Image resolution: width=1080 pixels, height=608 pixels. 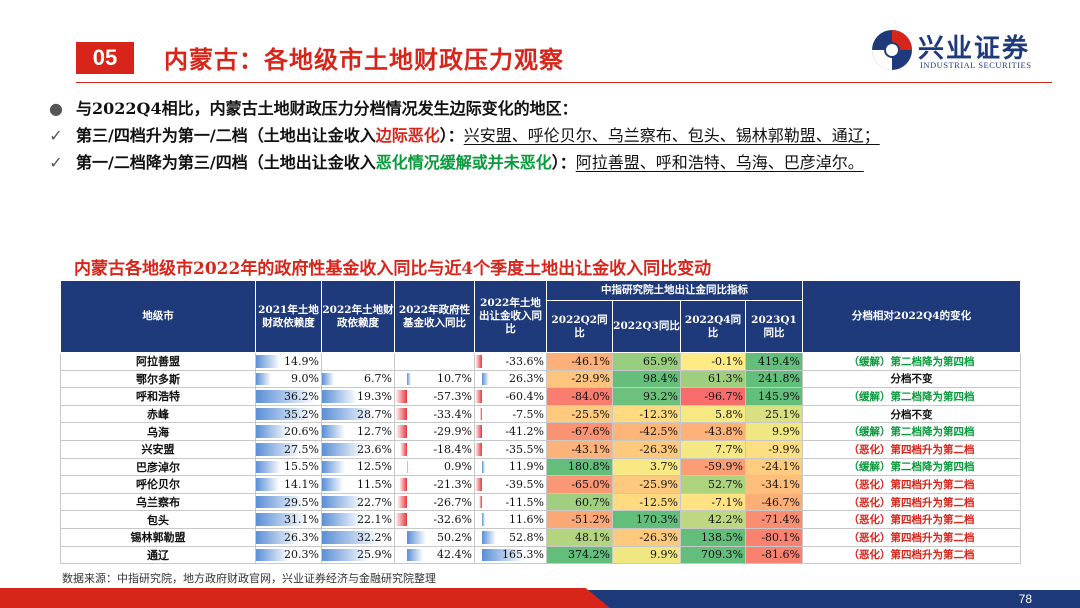 What do you see at coordinates (434, 449) in the screenshot?
I see `cell-c3: -18.4%` at bounding box center [434, 449].